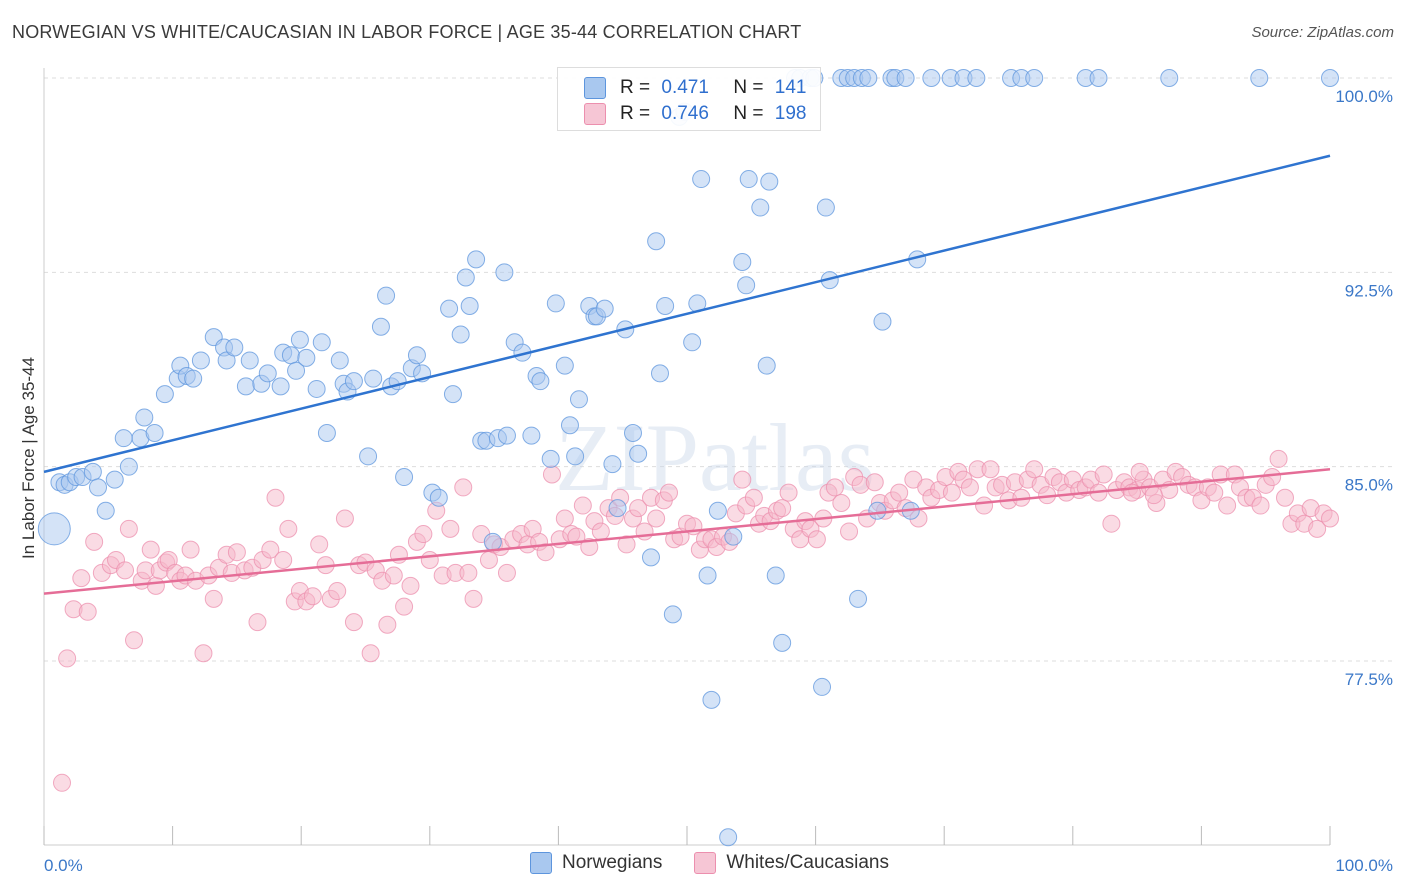  I want to click on n-label: N =, so click(748, 113).